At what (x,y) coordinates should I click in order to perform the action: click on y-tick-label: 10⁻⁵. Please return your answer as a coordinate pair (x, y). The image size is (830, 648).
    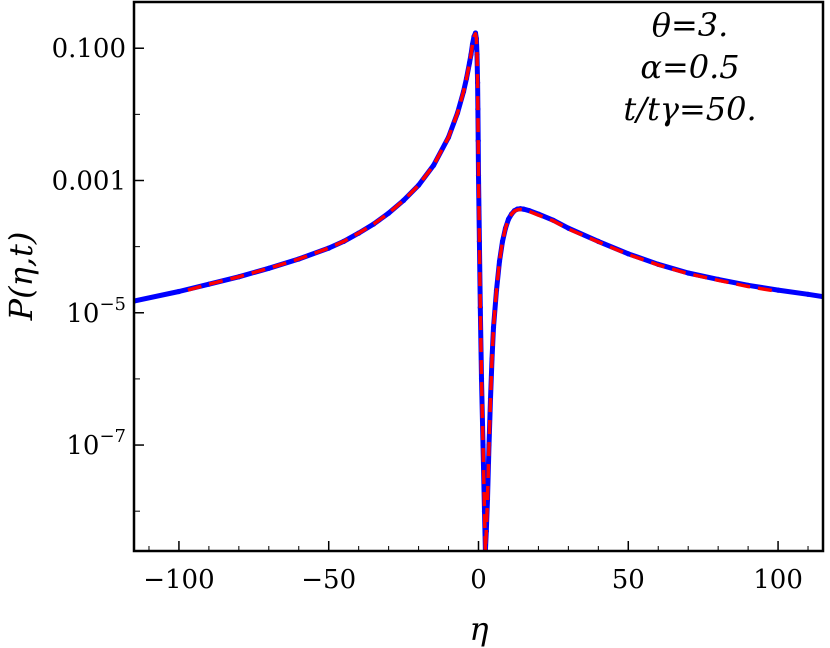
    Looking at the image, I should click on (96, 311).